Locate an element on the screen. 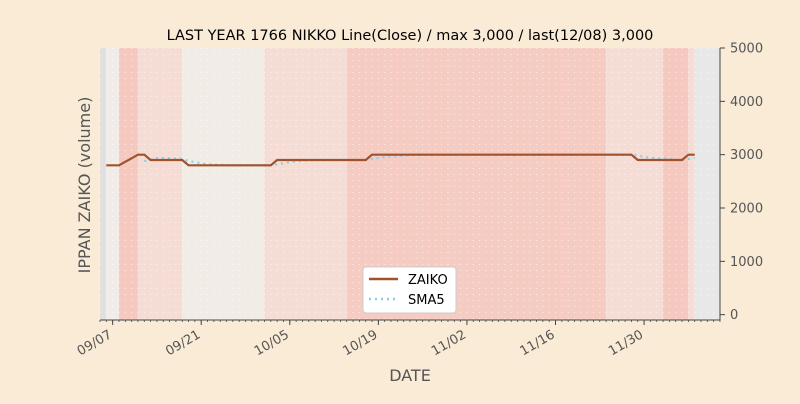 The image size is (800, 404). y-tick-label: 3000 is located at coordinates (746, 155).